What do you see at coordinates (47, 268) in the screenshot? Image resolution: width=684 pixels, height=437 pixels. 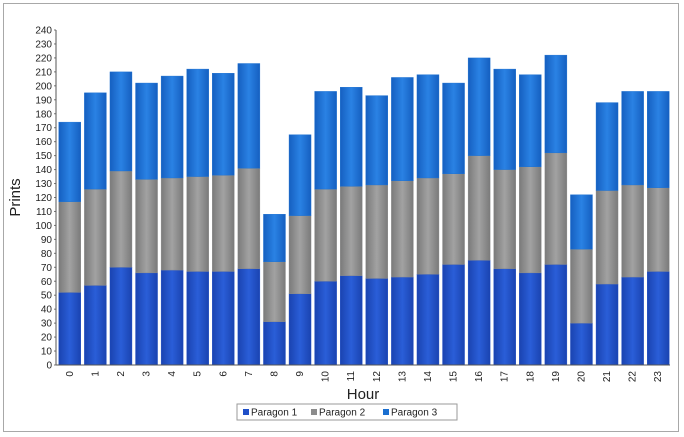 I see `y-tick-label: 70` at bounding box center [47, 268].